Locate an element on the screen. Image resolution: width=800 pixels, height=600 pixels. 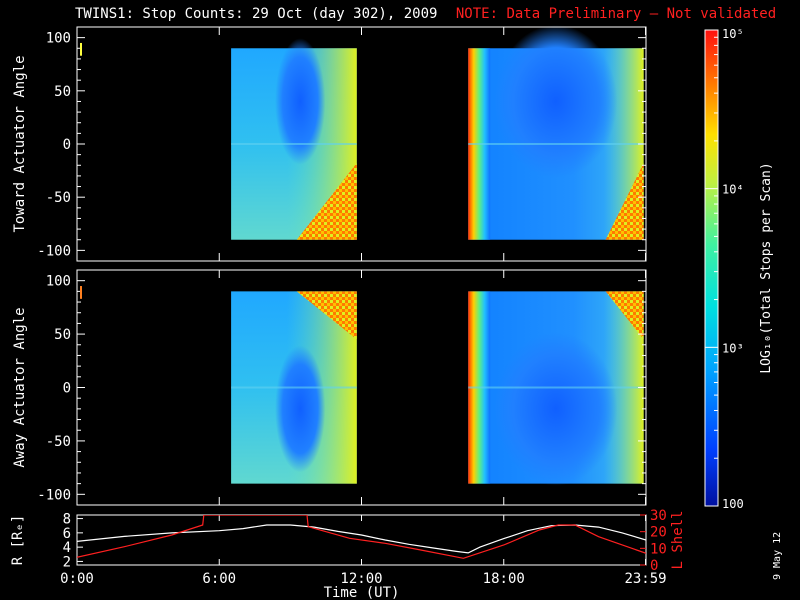
date-stamp: 9 May 12 is located at coordinates (777, 555).